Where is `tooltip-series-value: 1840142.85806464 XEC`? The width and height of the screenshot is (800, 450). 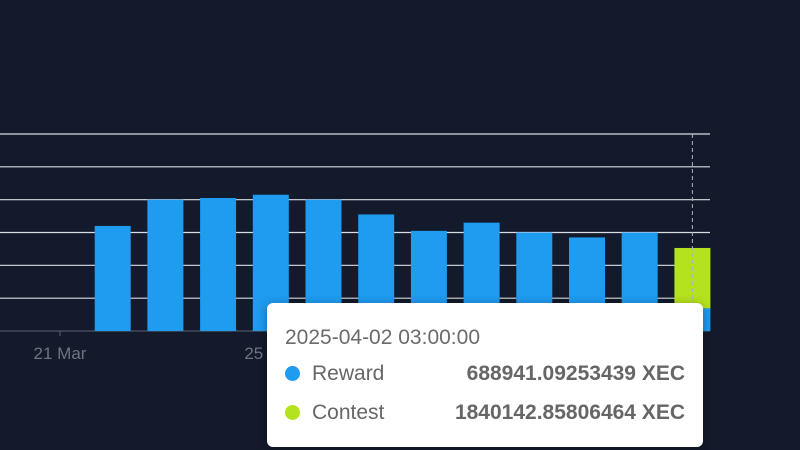 tooltip-series-value: 1840142.85806464 XEC is located at coordinates (569, 412).